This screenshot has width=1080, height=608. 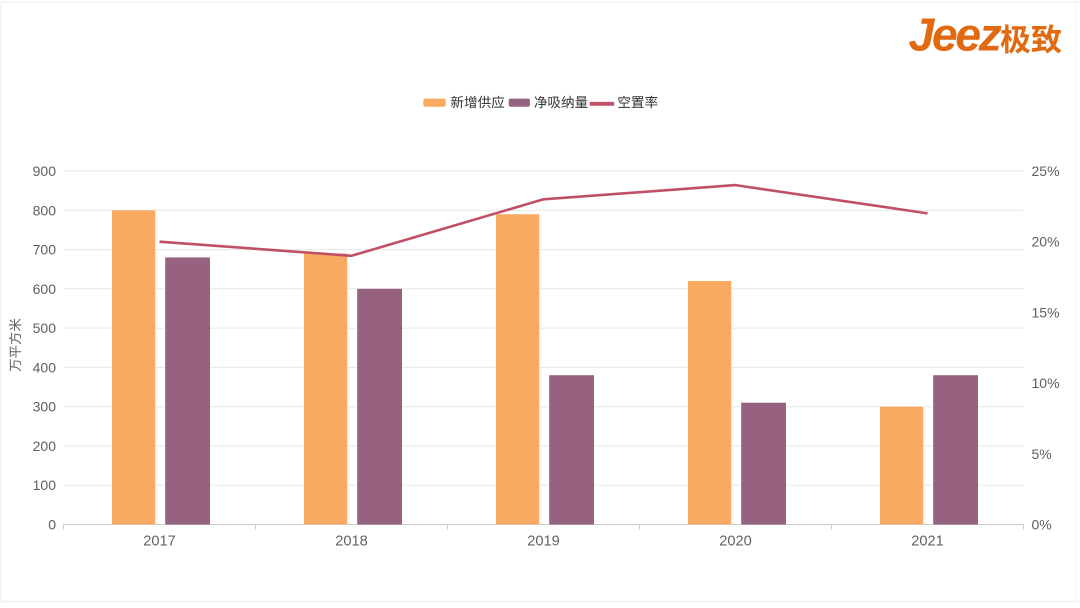 I want to click on svg-text: 600, so click(x=45, y=289).